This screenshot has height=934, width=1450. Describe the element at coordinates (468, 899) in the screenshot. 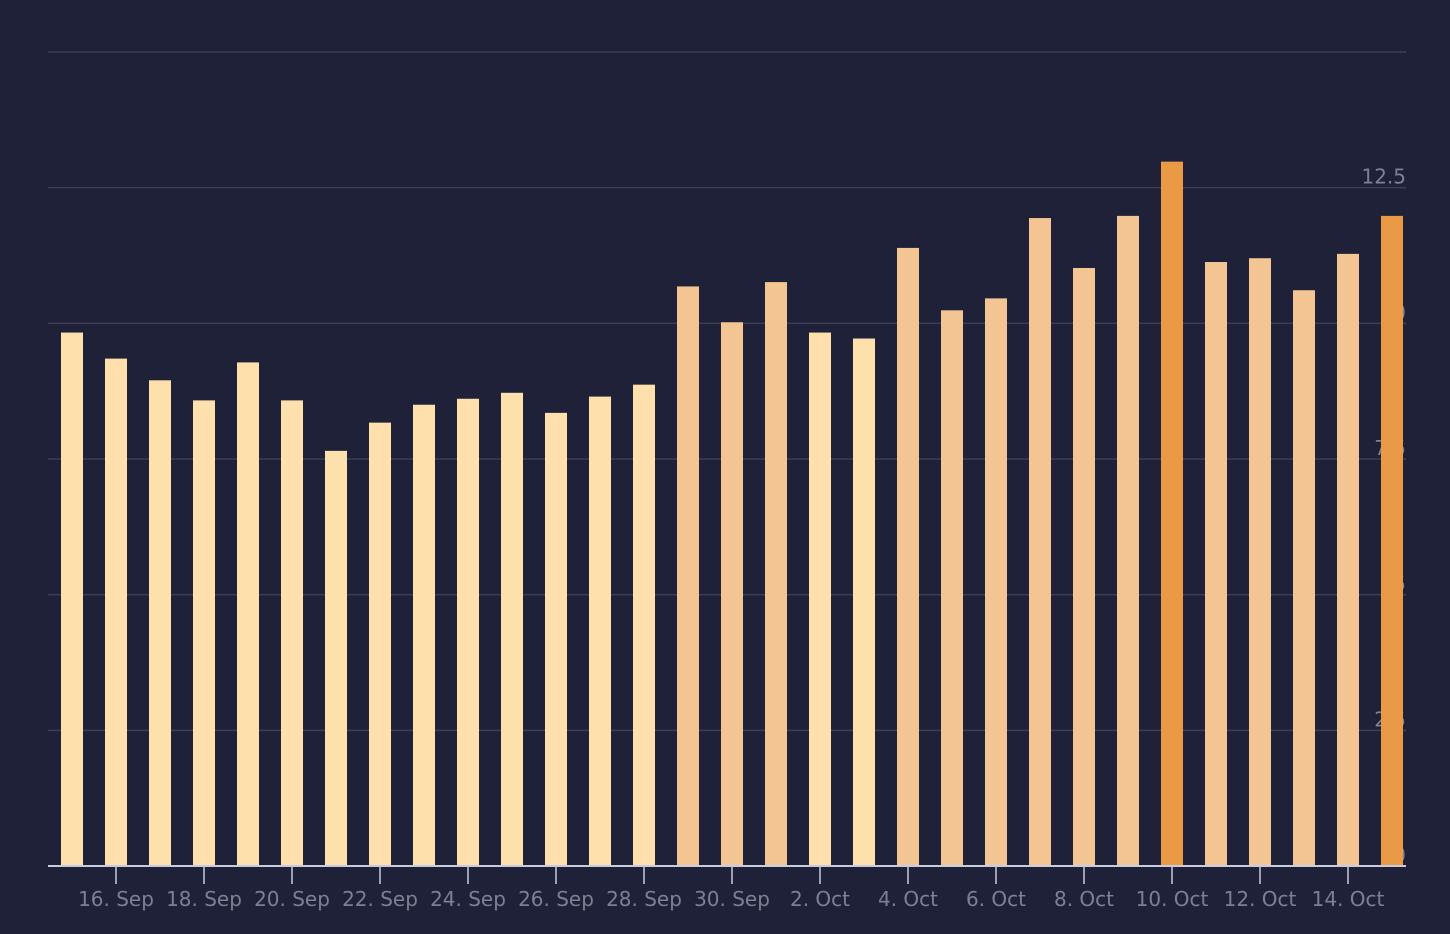

I see `x-tick-label: 24. Sep` at that location.